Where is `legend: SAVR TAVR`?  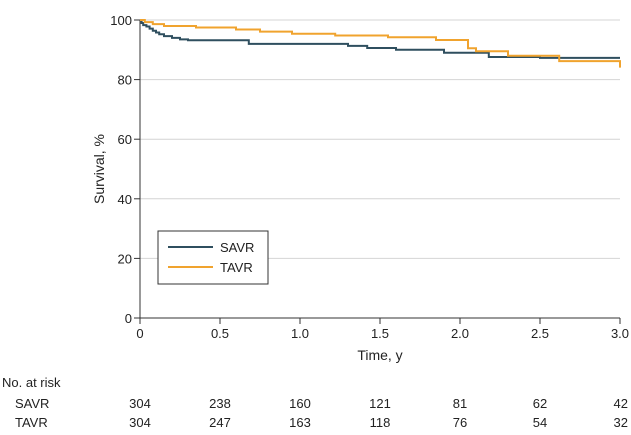
legend: SAVR TAVR is located at coordinates (213, 257).